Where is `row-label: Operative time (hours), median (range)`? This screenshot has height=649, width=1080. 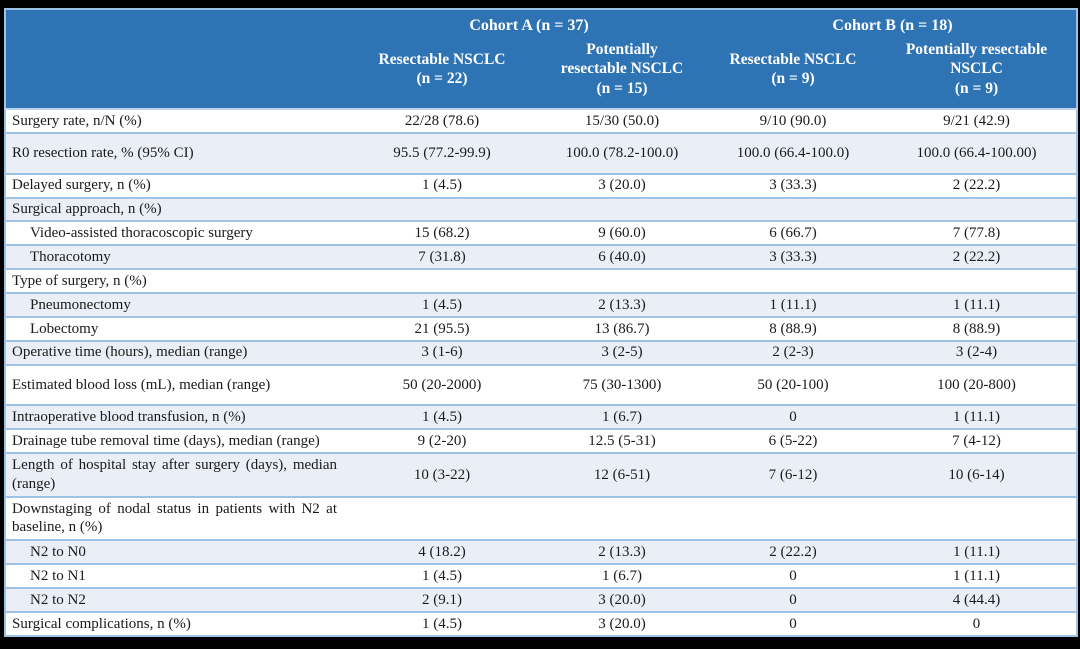
row-label: Operative time (hours), median (range) is located at coordinates (176, 352).